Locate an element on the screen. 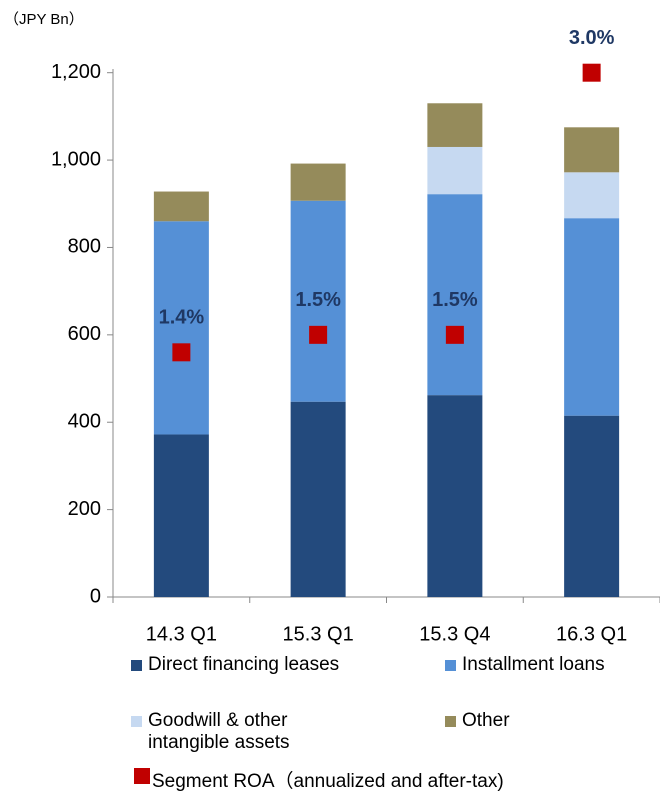  legend-label: Direct financing leases is located at coordinates (244, 664).